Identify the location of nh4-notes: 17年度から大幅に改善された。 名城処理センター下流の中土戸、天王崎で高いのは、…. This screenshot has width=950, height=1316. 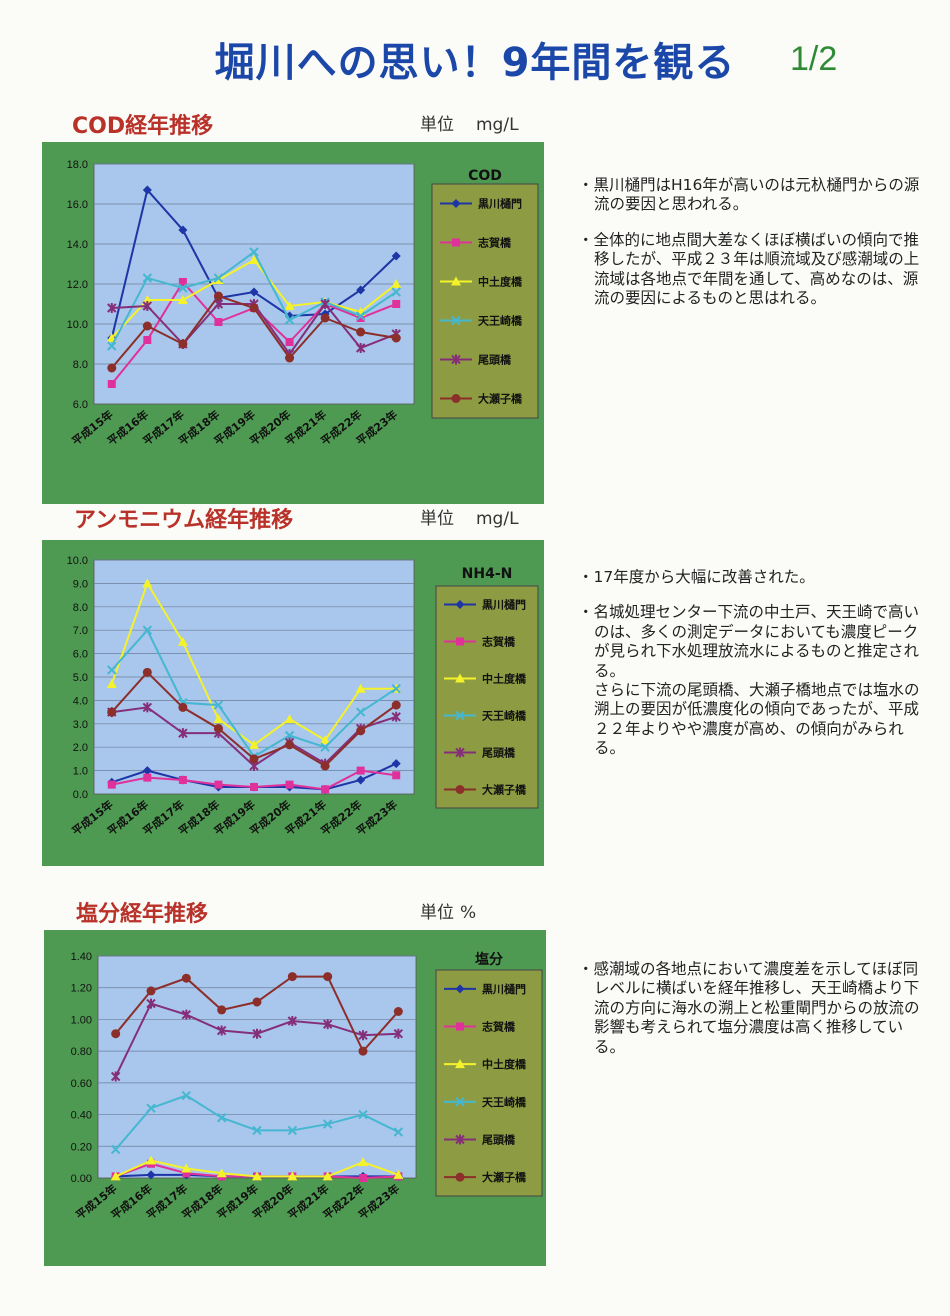
(753, 671).